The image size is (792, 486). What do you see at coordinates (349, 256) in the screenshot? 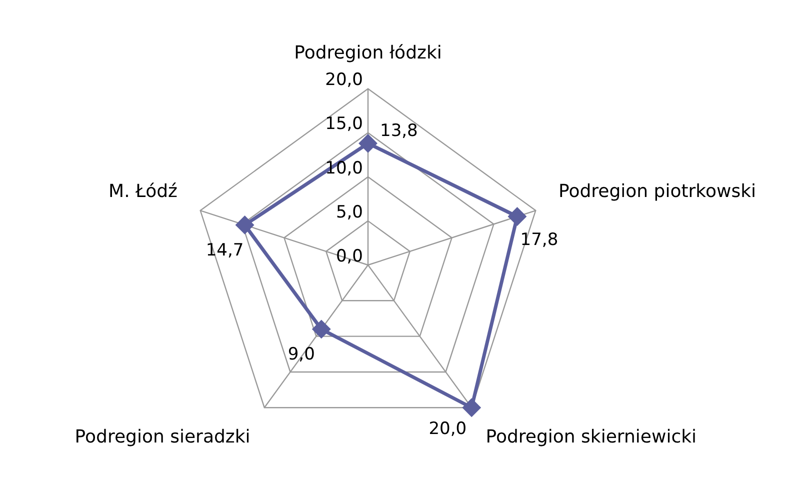
I see `y-tick-label: 0,0` at bounding box center [349, 256].